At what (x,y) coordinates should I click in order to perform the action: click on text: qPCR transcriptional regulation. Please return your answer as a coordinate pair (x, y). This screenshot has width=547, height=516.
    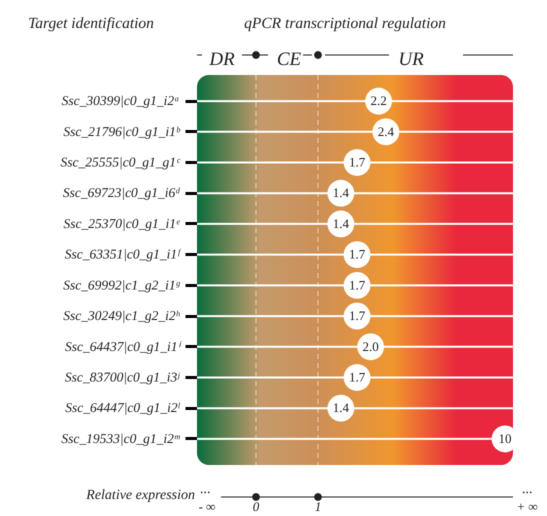
    Looking at the image, I should click on (345, 23).